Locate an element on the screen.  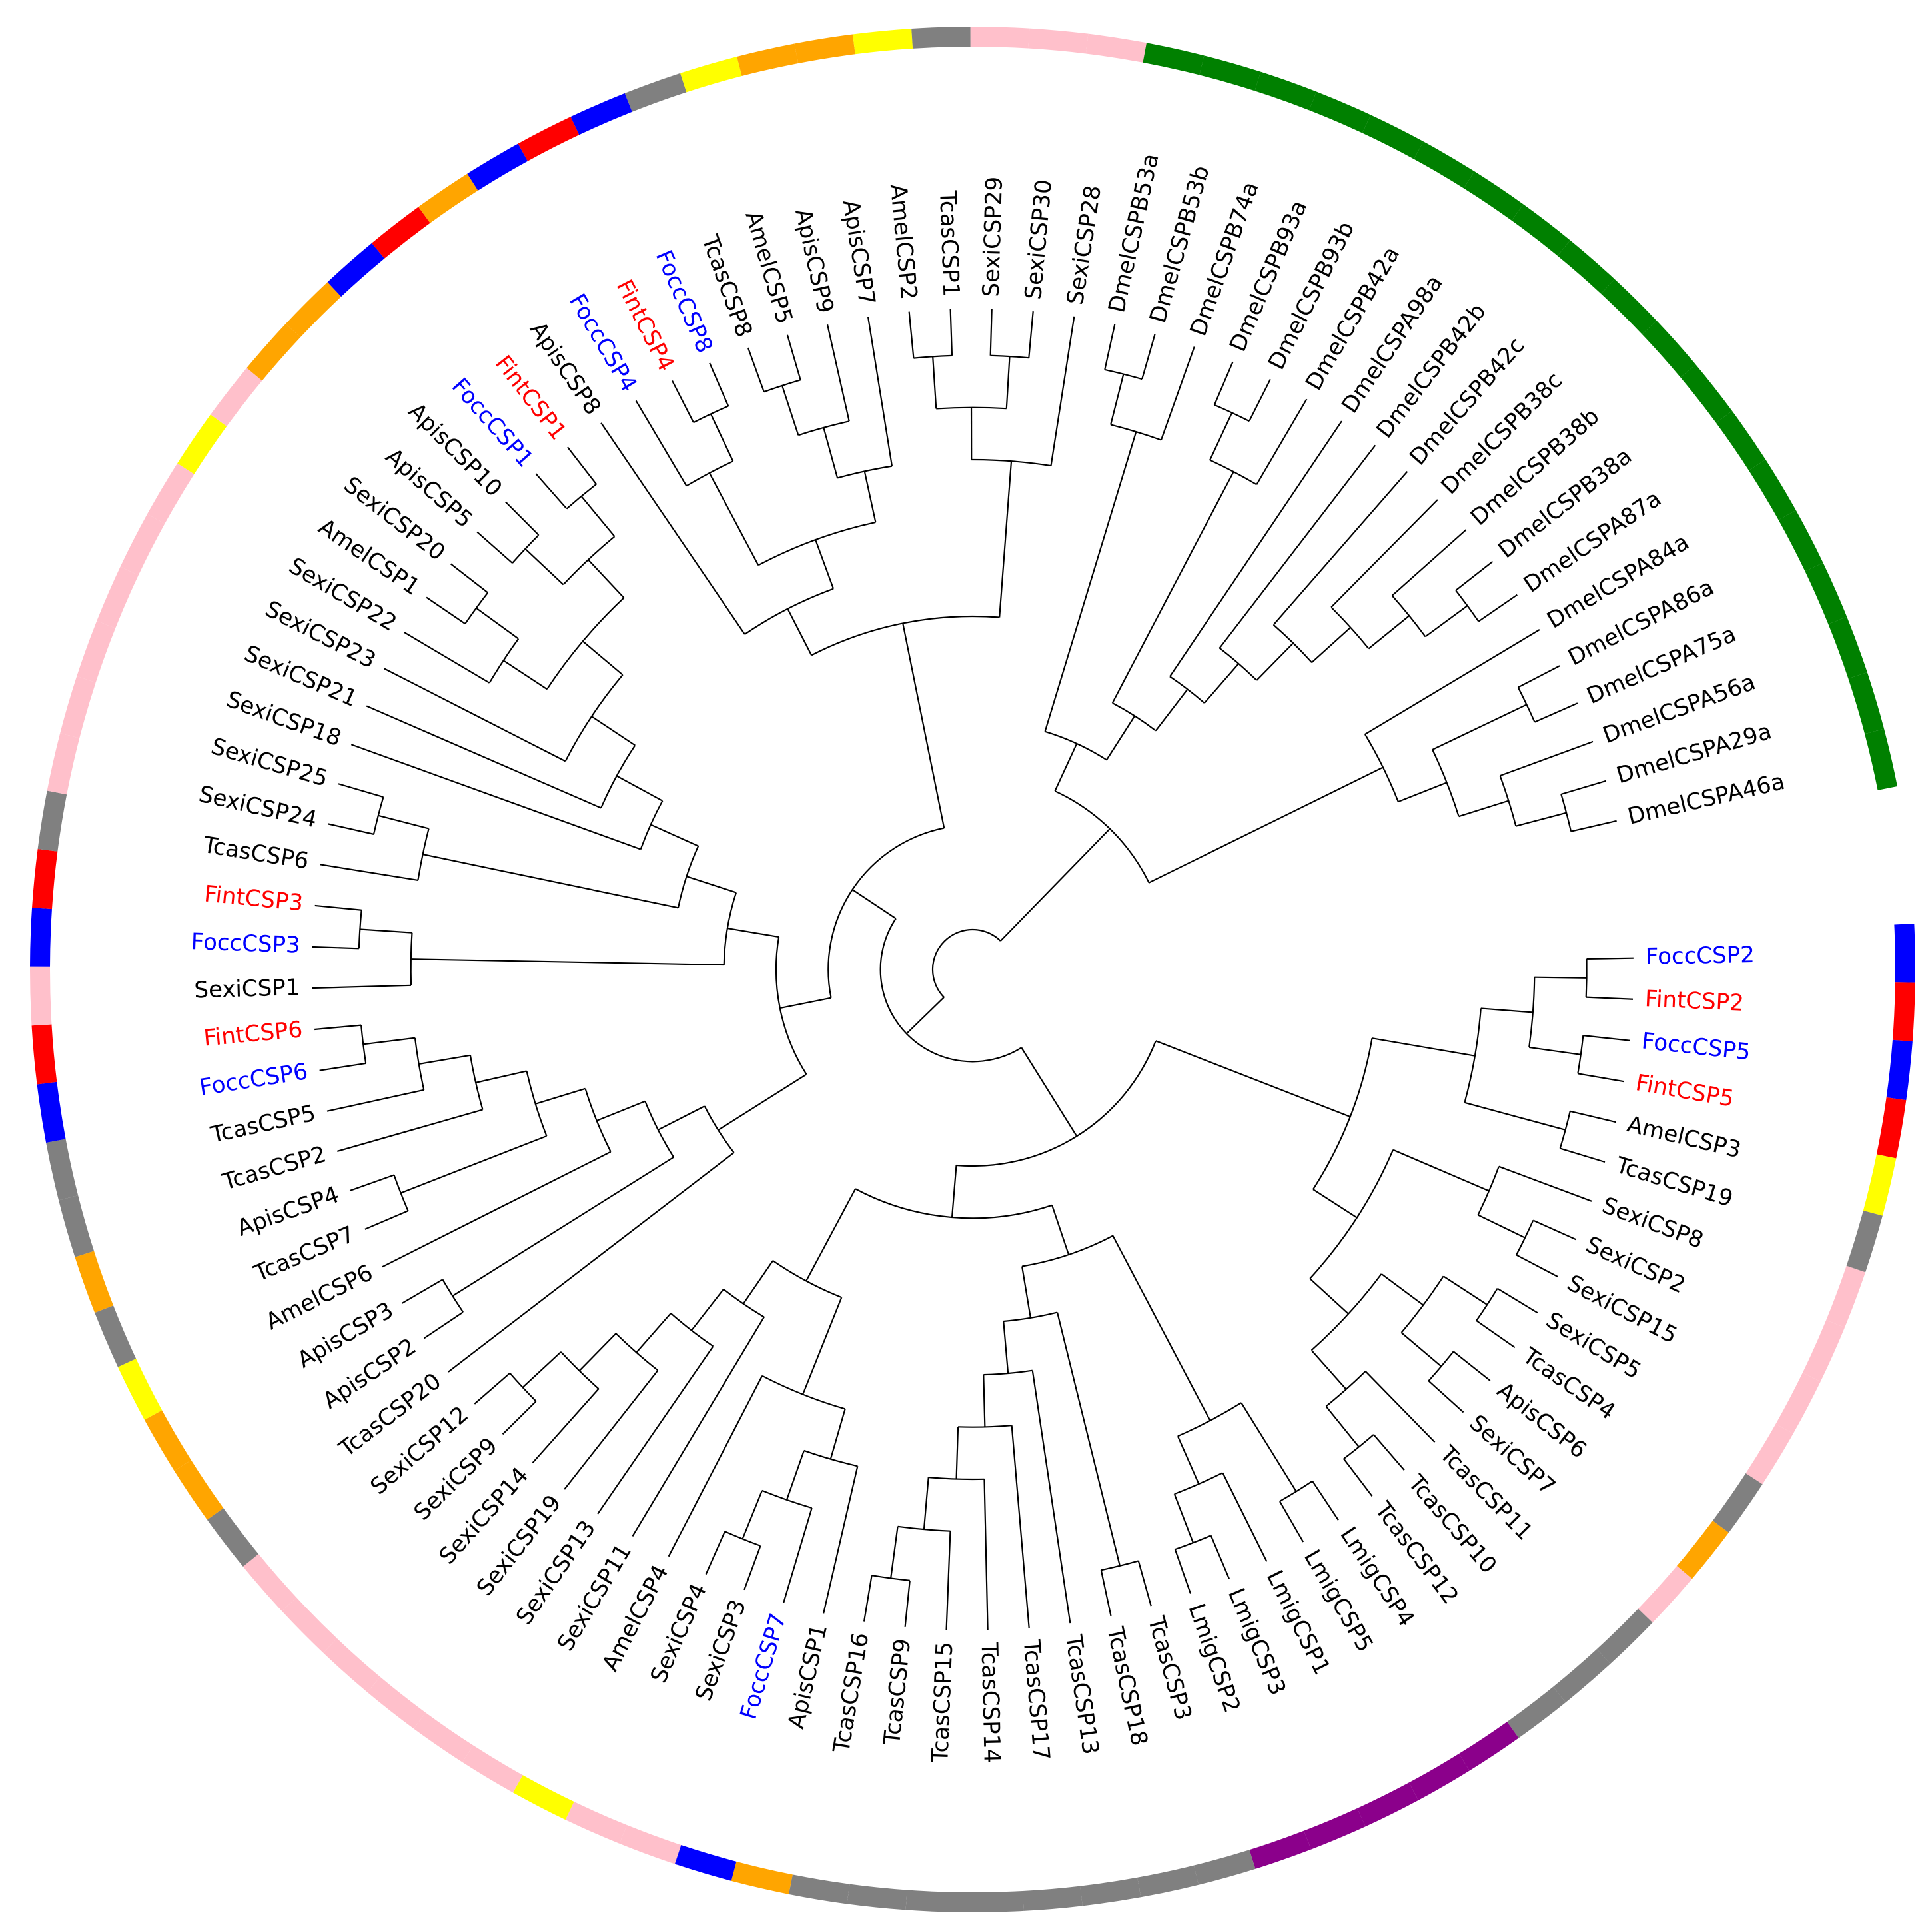
leaf-label: FoccCSP3 is located at coordinates (245, 943).